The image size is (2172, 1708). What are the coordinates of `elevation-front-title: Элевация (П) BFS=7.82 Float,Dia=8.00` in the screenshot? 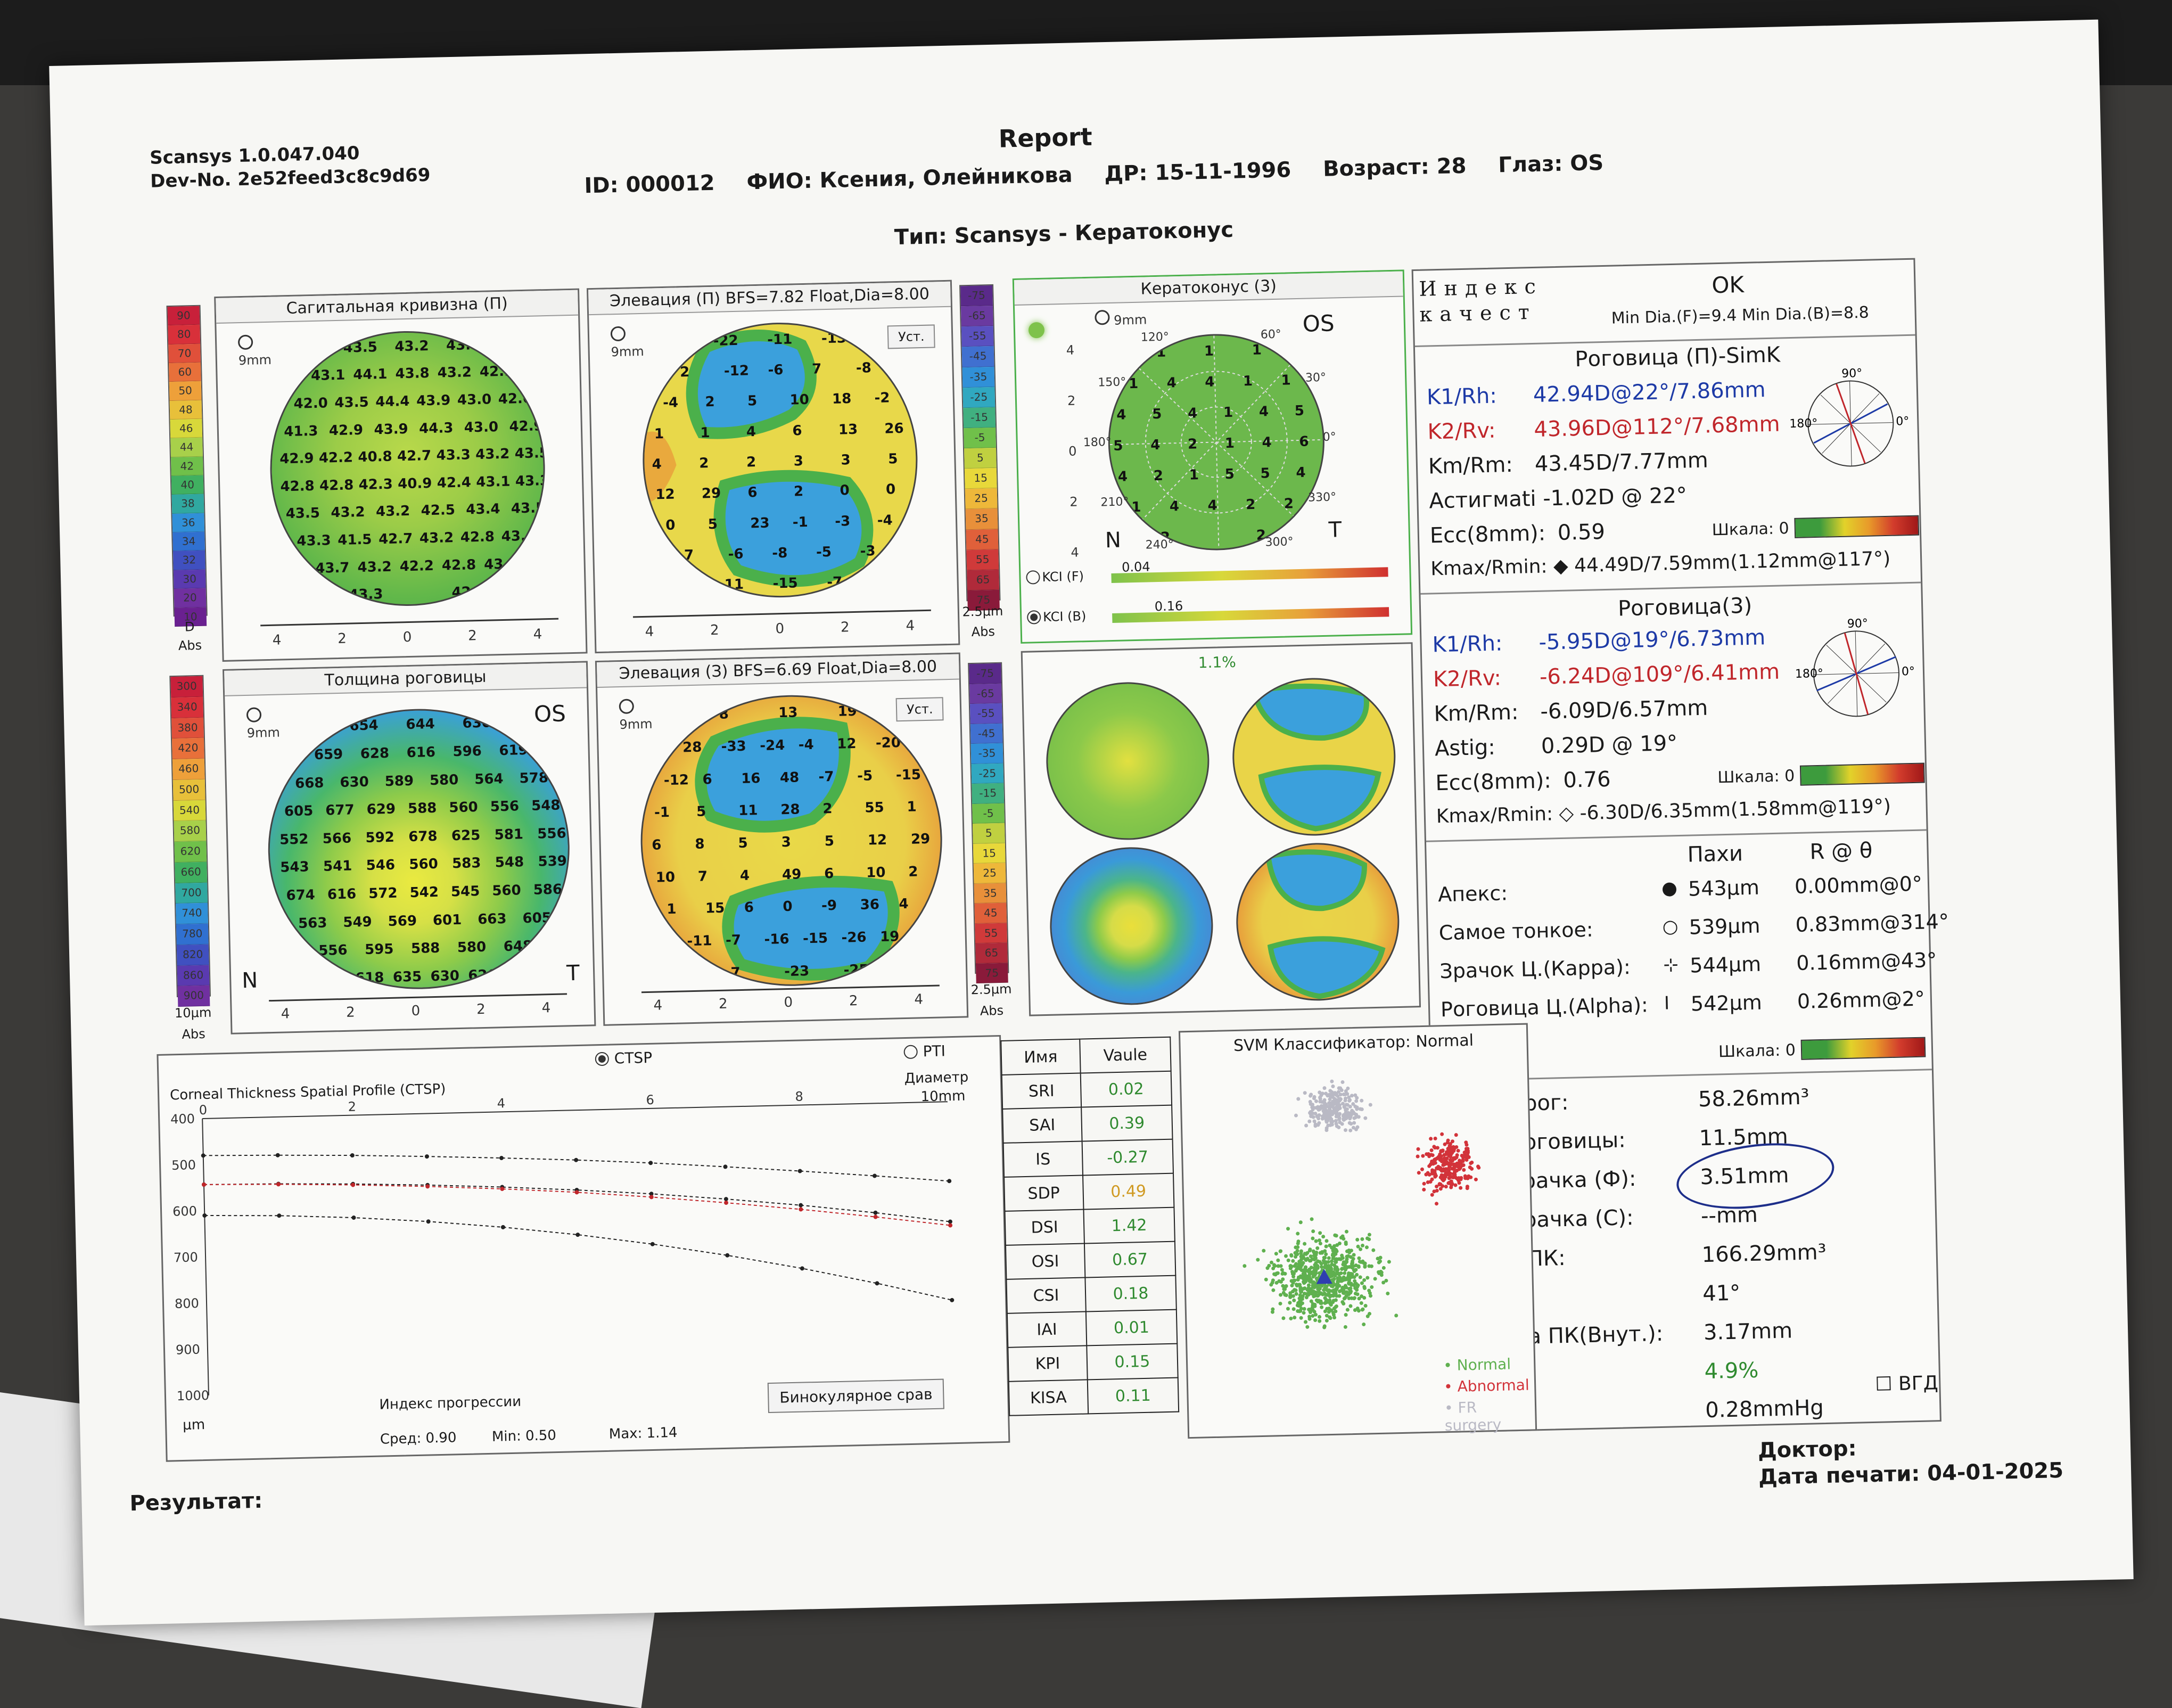 It's located at (770, 298).